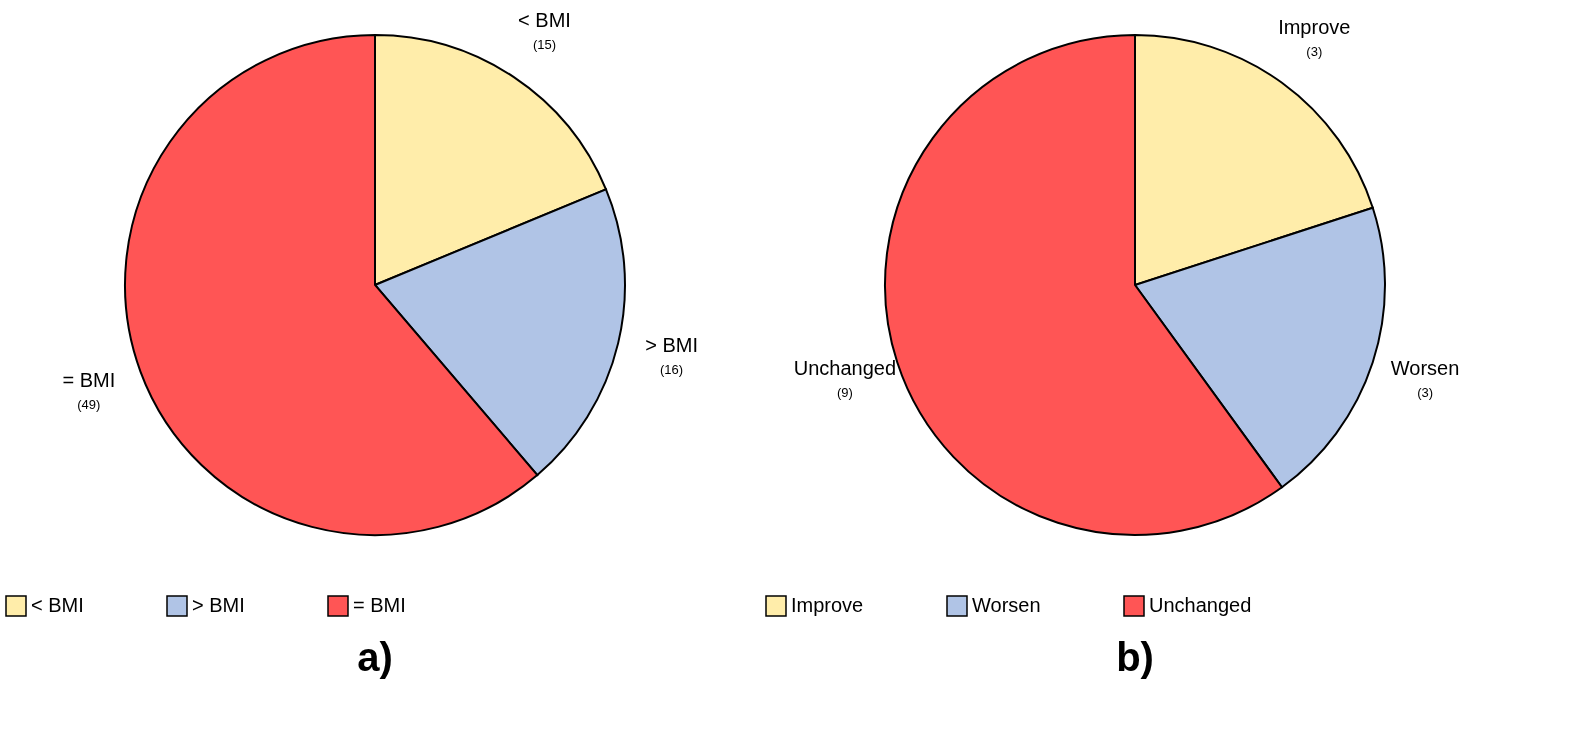  What do you see at coordinates (375, 657) in the screenshot?
I see `text: a)` at bounding box center [375, 657].